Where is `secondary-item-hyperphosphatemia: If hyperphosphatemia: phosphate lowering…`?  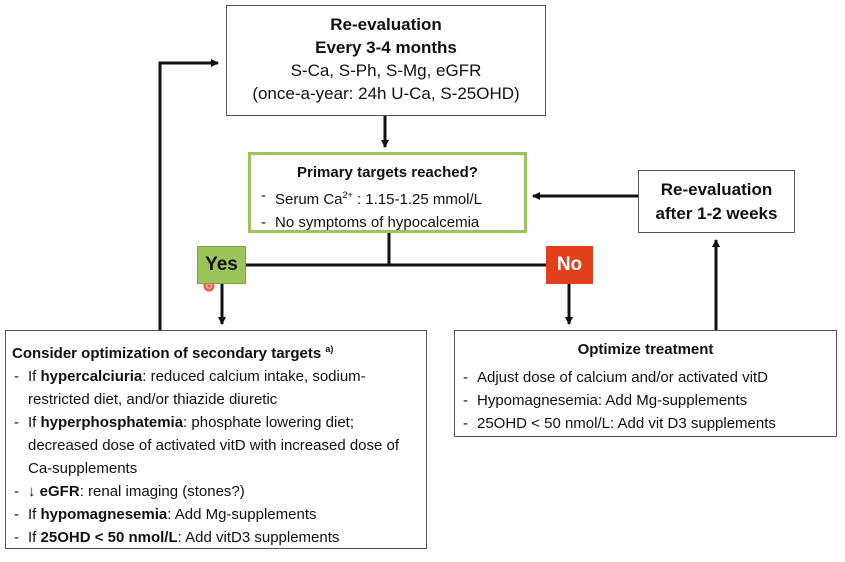 secondary-item-hyperphosphatemia: If hyperphosphatemia: phosphate lowering… is located at coordinates (216, 445).